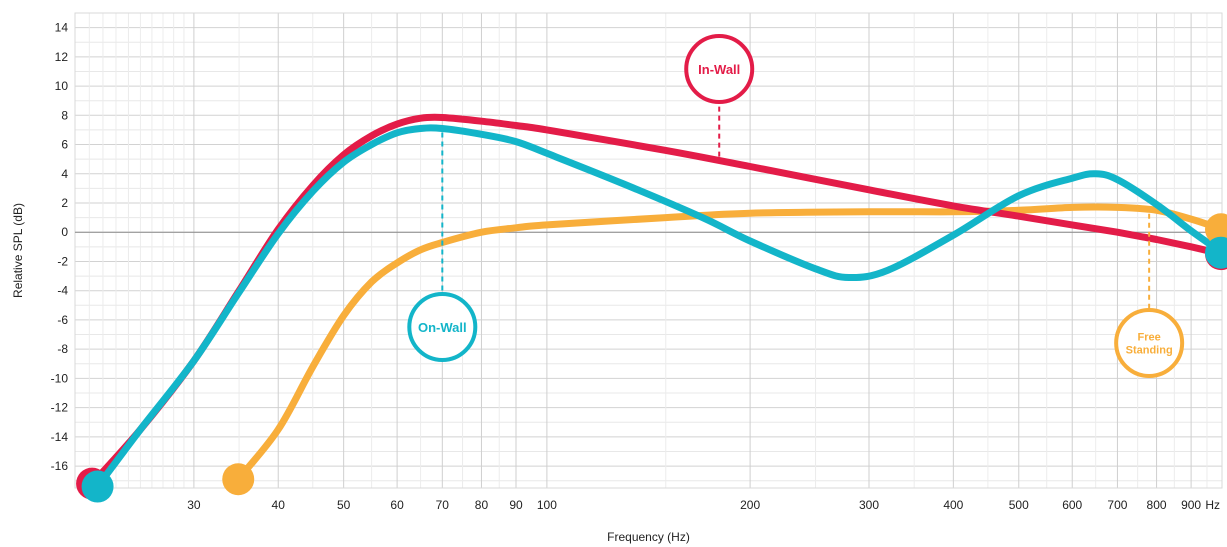 The width and height of the screenshot is (1227, 547). Describe the element at coordinates (1216, 252) in the screenshot. I see `series-end-point-on-wall` at that location.